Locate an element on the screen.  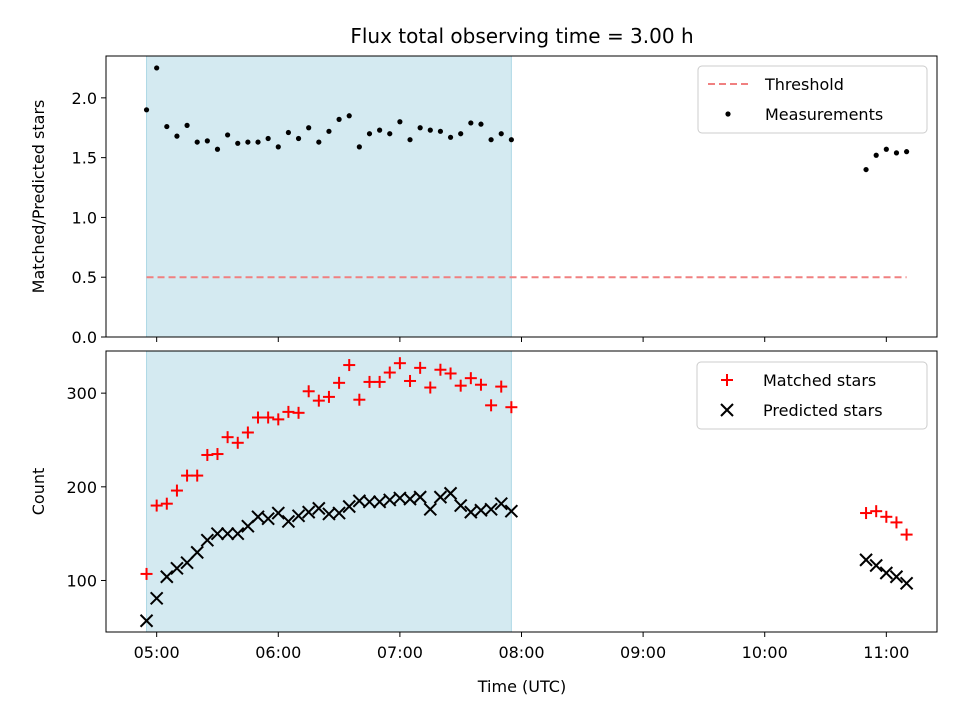
count-y-axis-label: Count is located at coordinates (38, 492).